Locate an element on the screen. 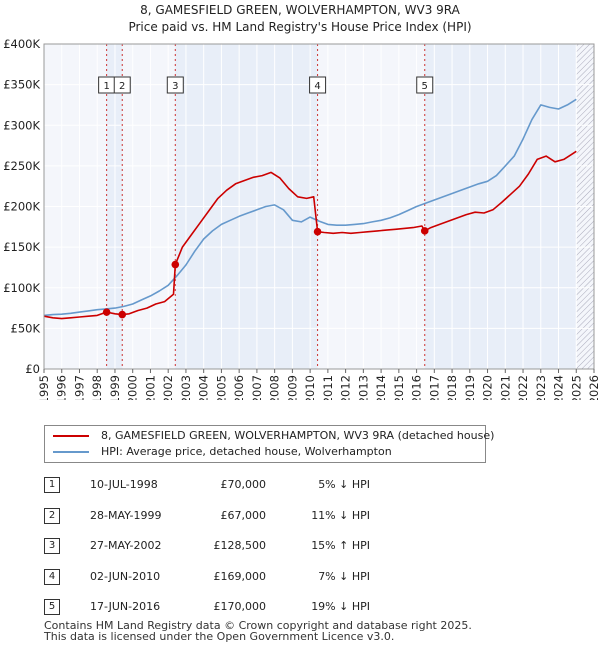 The image size is (600, 650). x-tick-label: 2017 is located at coordinates (434, 387).